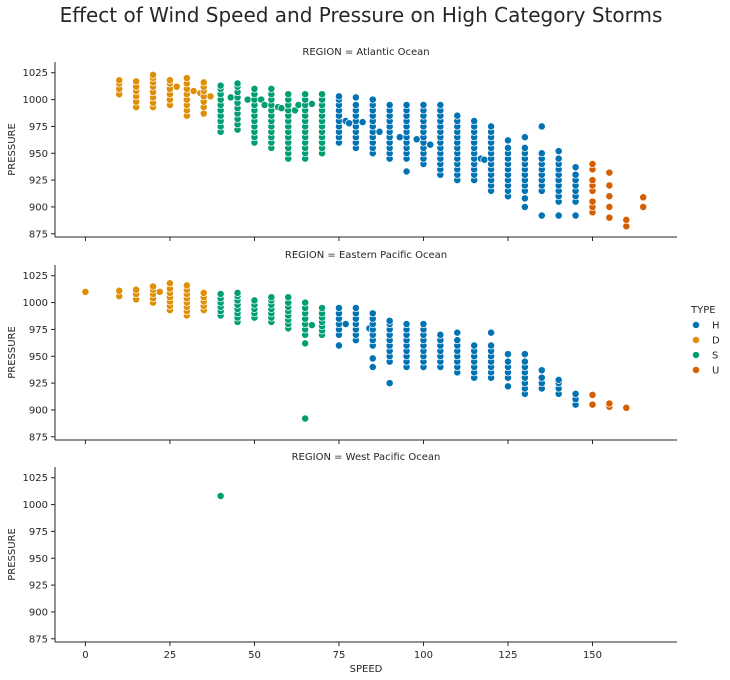 This screenshot has height=680, width=730. What do you see at coordinates (716, 341) in the screenshot?
I see `legend-label: D` at bounding box center [716, 341].